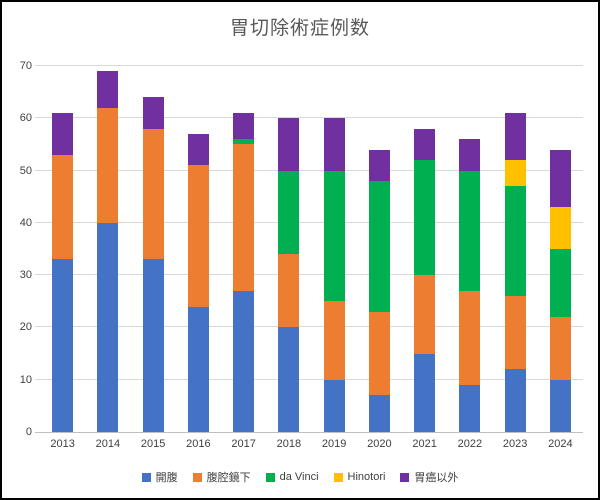  I want to click on legend-item-Hinotori: Hinotori, so click(359, 477).